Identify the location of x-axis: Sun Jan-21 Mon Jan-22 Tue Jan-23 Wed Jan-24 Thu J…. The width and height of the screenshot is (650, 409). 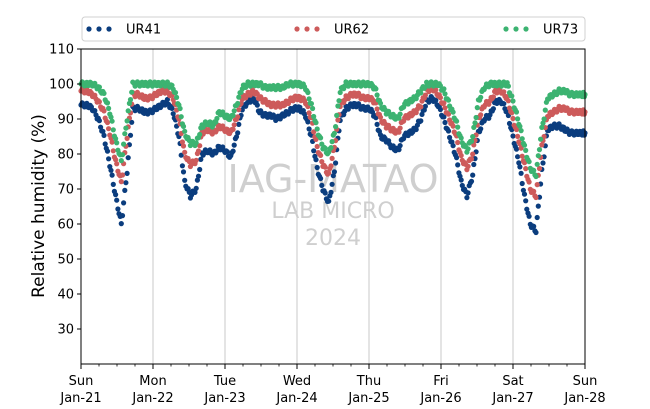
(332, 385).